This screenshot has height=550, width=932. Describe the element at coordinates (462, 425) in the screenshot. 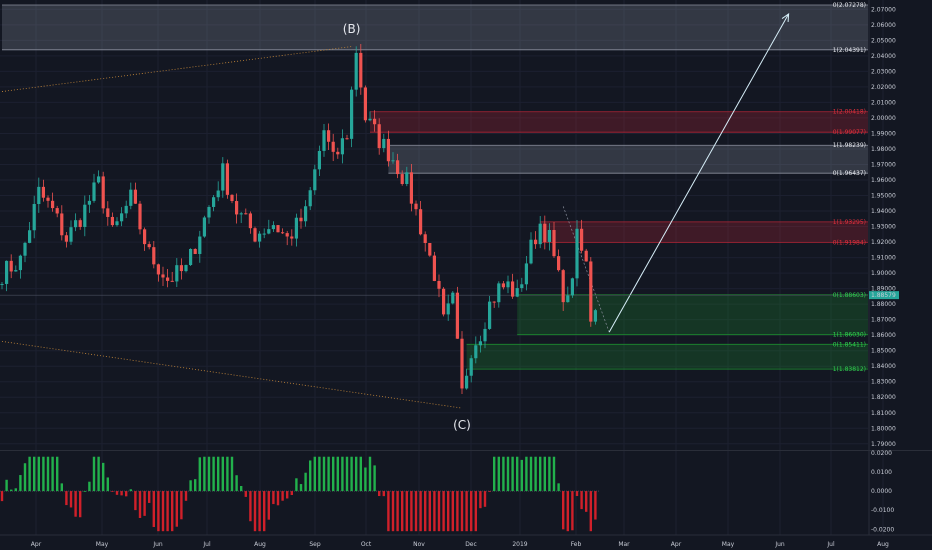

I see `wave-label: (C)` at that location.